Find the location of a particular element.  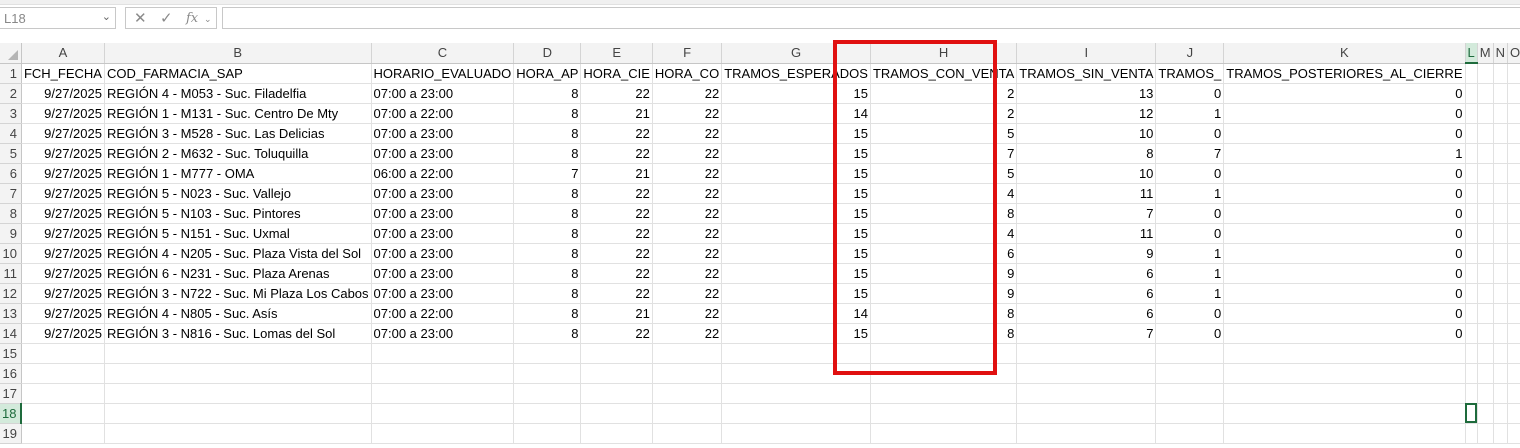

cell-f15 is located at coordinates (687, 353).